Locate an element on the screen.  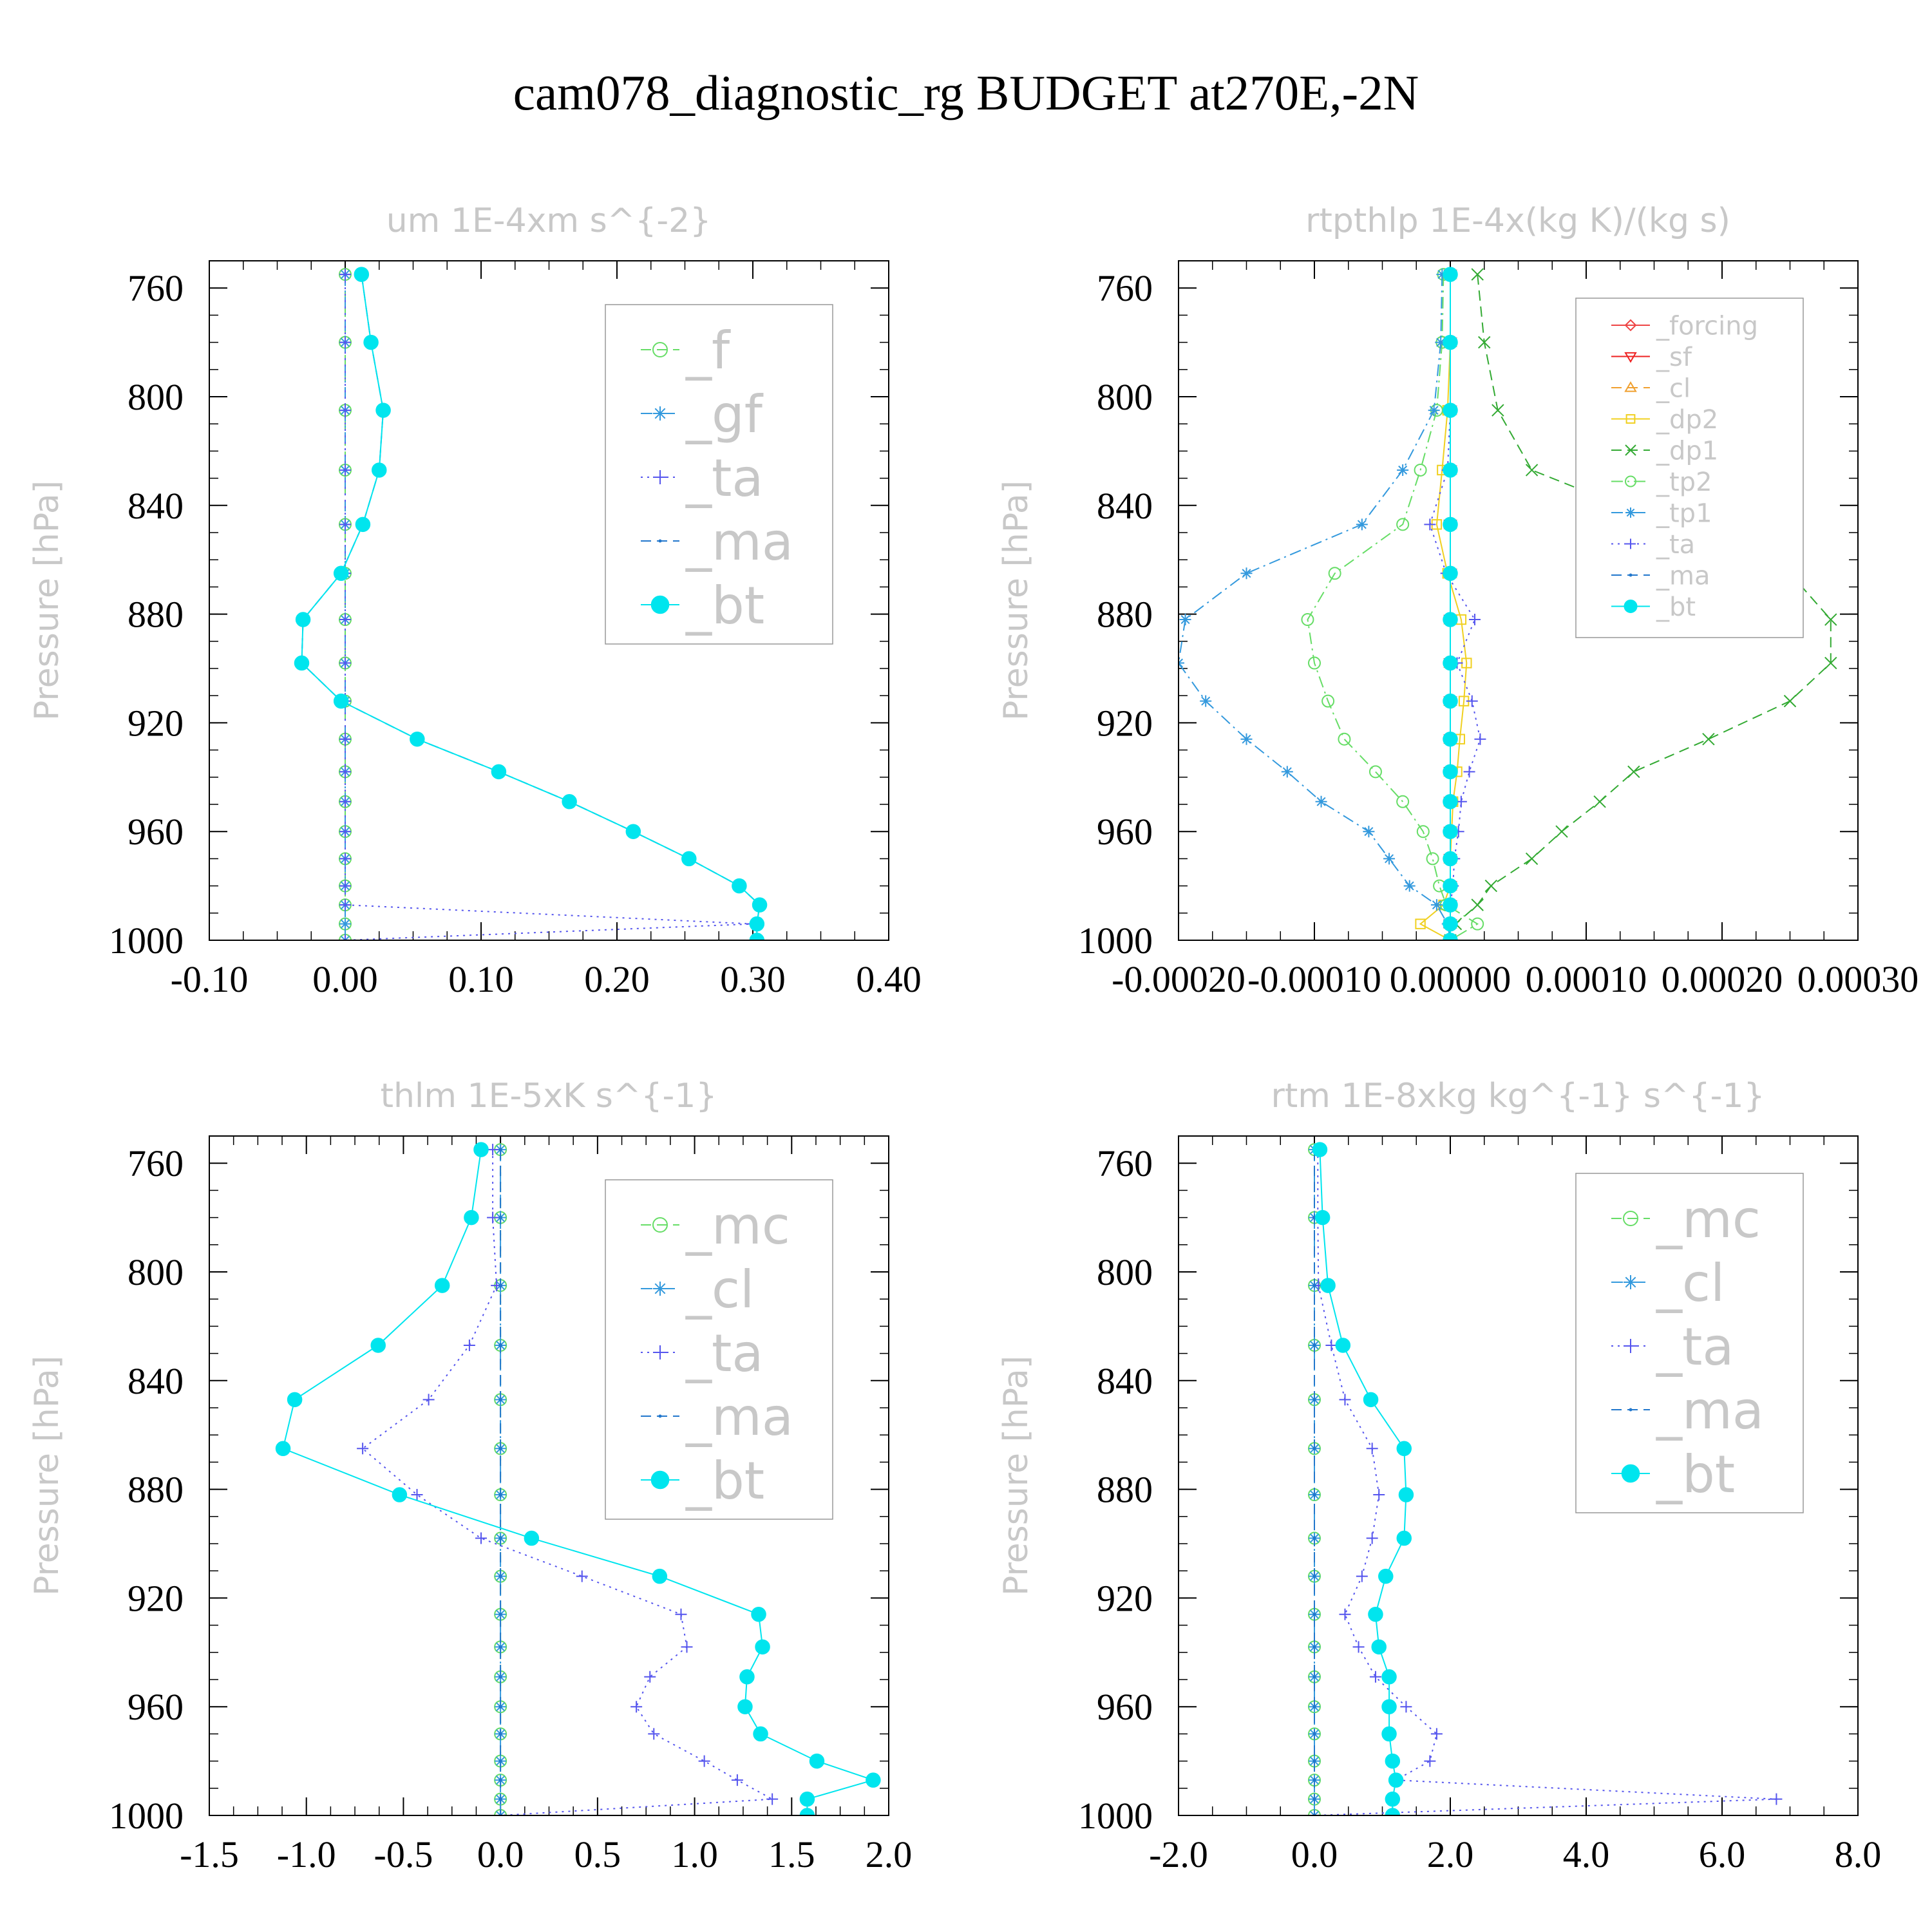
legend-box is located at coordinates (719, 1349).